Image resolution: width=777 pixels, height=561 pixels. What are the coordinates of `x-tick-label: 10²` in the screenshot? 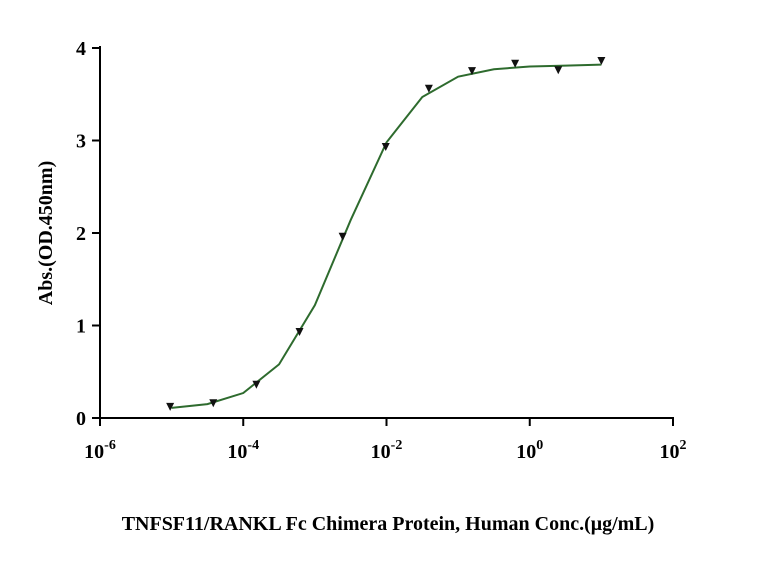 It's located at (673, 450).